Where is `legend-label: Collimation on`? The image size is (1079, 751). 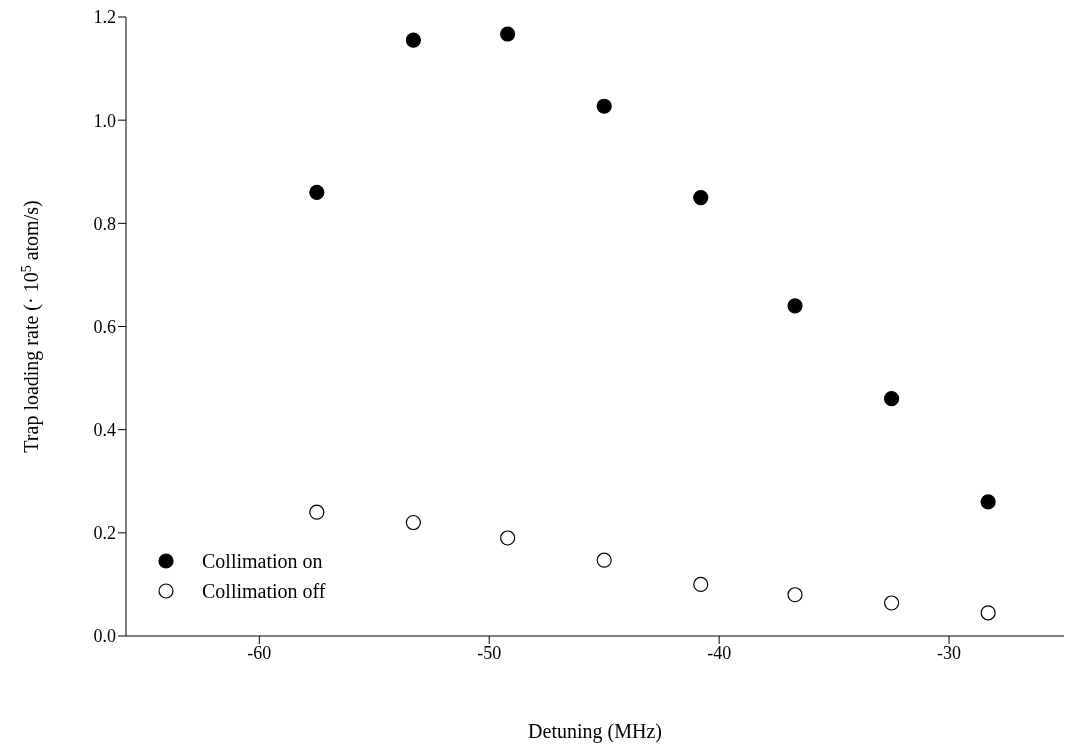
legend-label: Collimation on is located at coordinates (262, 561).